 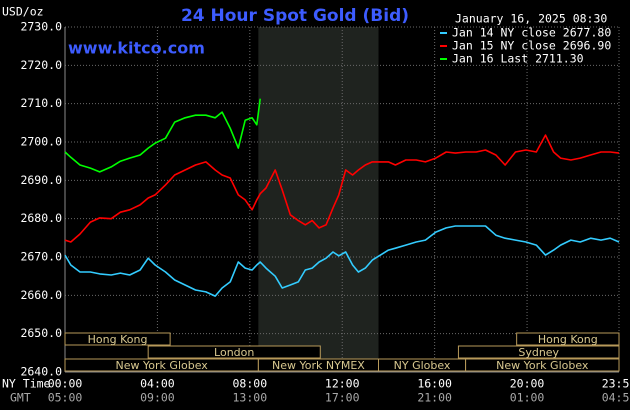 I want to click on y-unit: USD/oz, so click(x=23, y=12).